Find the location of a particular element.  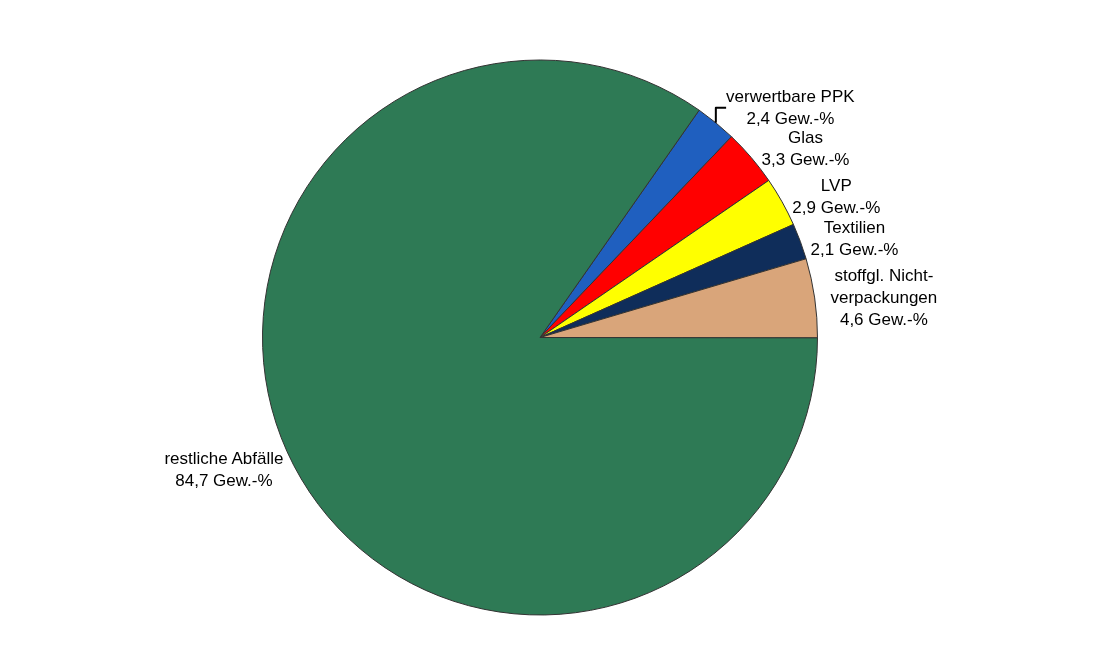

data-label: 2,4 Gew.-% is located at coordinates (790, 119).